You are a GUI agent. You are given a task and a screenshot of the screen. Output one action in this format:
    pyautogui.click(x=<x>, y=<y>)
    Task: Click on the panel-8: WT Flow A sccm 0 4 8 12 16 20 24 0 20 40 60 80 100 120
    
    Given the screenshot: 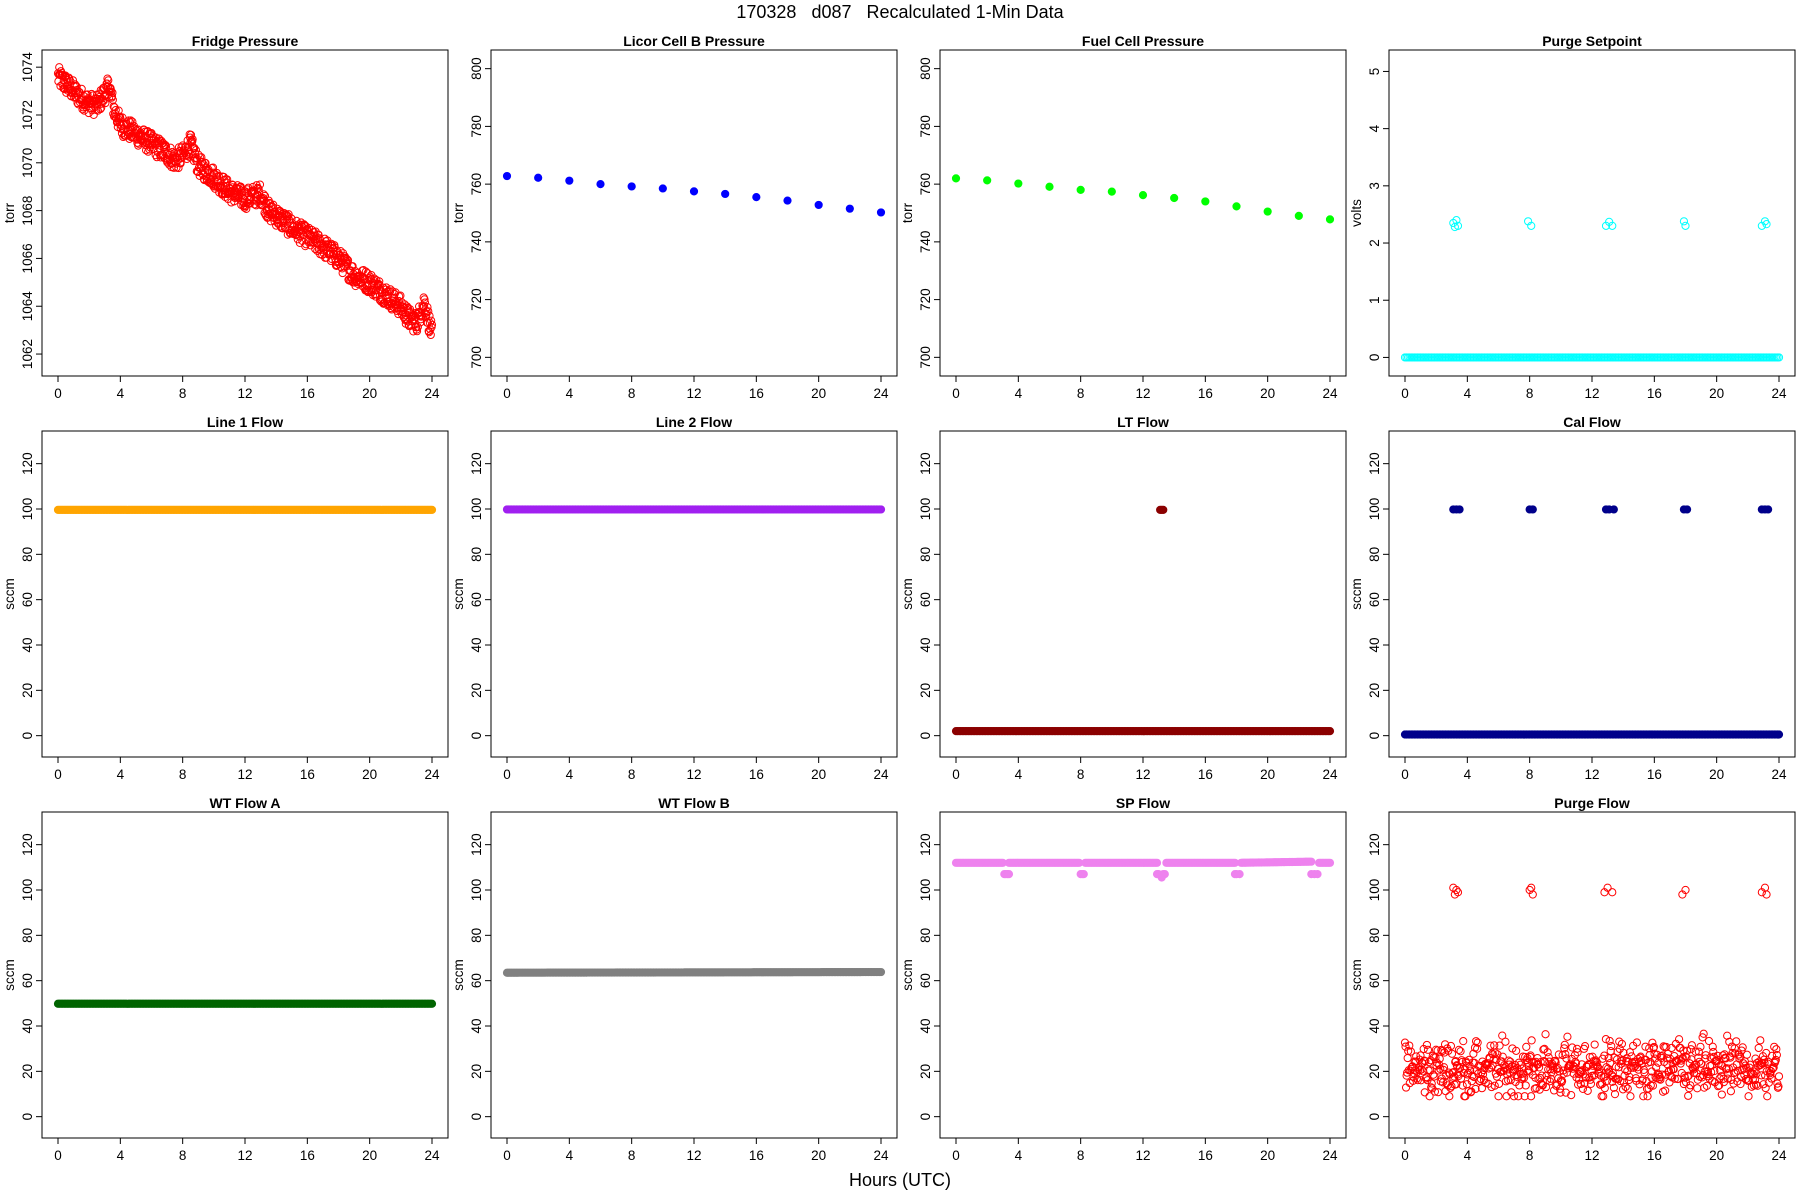 What is the action you would take?
    pyautogui.click(x=225, y=979)
    